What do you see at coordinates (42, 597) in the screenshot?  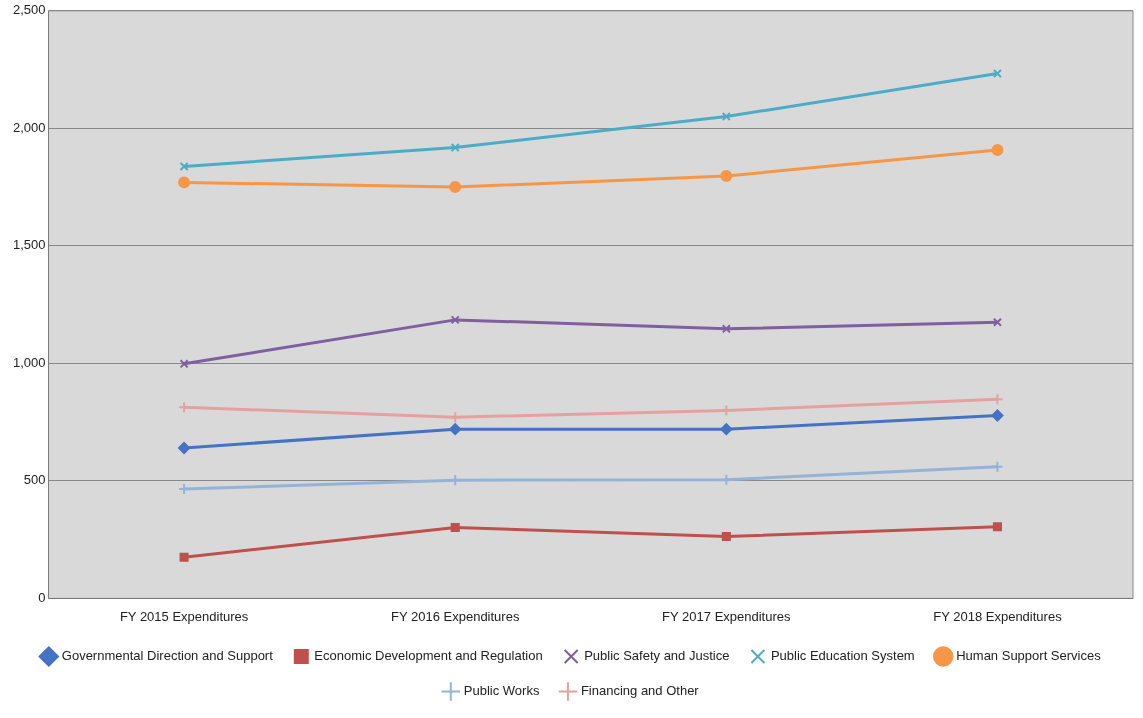 I see `y-tick-label: 0` at bounding box center [42, 597].